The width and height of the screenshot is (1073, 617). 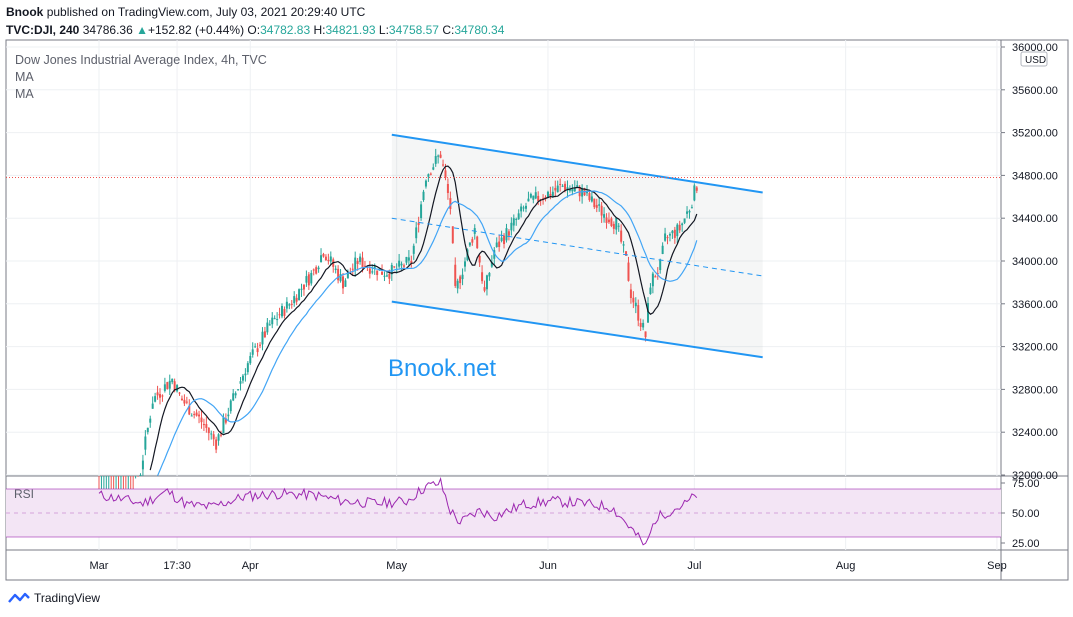 What do you see at coordinates (577, 329) in the screenshot?
I see `channel-lower-line` at bounding box center [577, 329].